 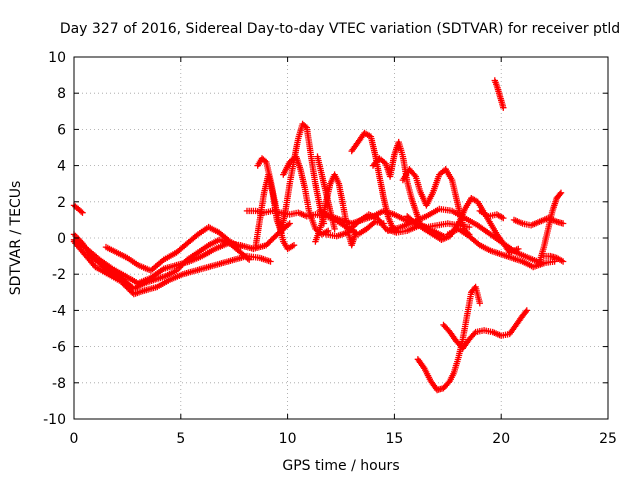 What do you see at coordinates (61, 203) in the screenshot?
I see `y-tick-label: 2` at bounding box center [61, 203].